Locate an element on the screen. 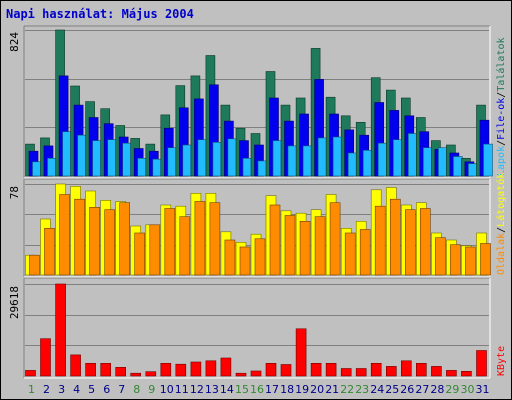 This screenshot has width=512, height=400. x-tick-label-day-24: 24 is located at coordinates (377, 389).